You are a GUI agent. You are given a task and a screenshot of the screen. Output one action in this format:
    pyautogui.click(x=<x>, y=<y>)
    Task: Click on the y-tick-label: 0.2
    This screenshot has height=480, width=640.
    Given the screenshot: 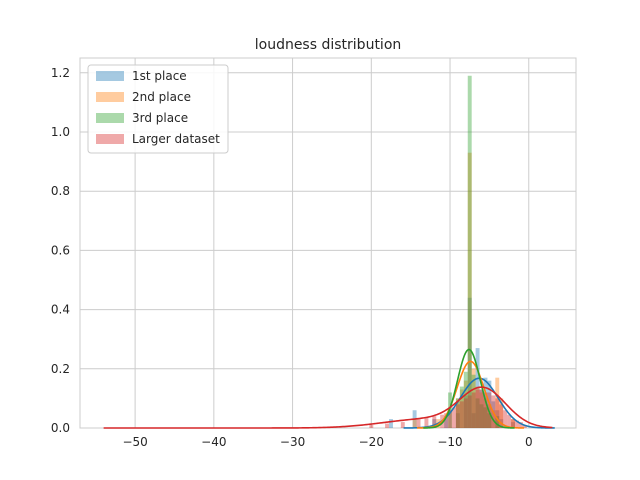 What is the action you would take?
    pyautogui.click(x=60, y=369)
    